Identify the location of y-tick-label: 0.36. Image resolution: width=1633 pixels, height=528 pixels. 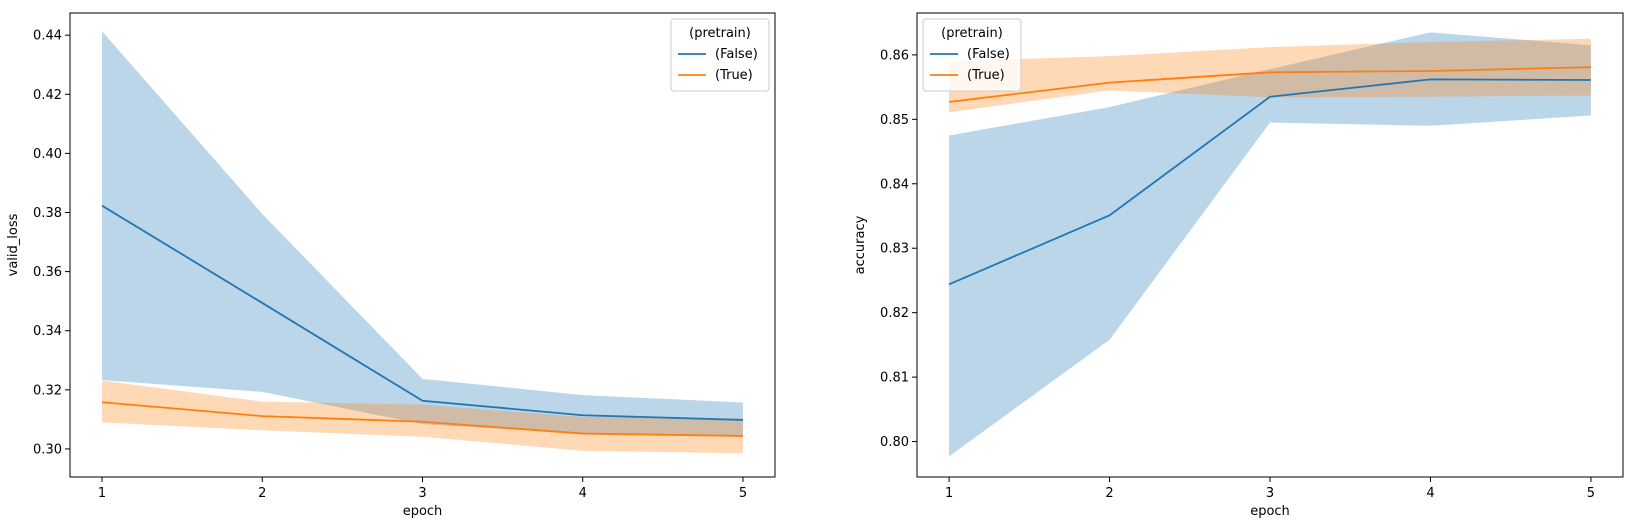
(47, 272).